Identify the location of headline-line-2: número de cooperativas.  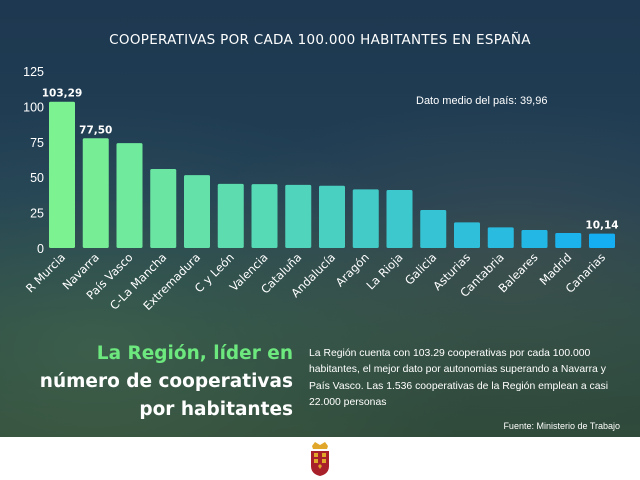
(166, 381).